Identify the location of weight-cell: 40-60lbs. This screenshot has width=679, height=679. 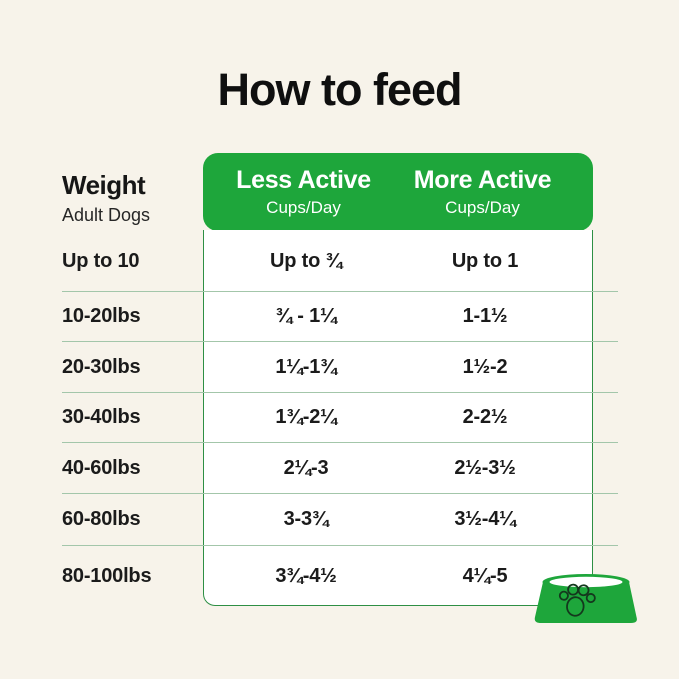
(101, 467).